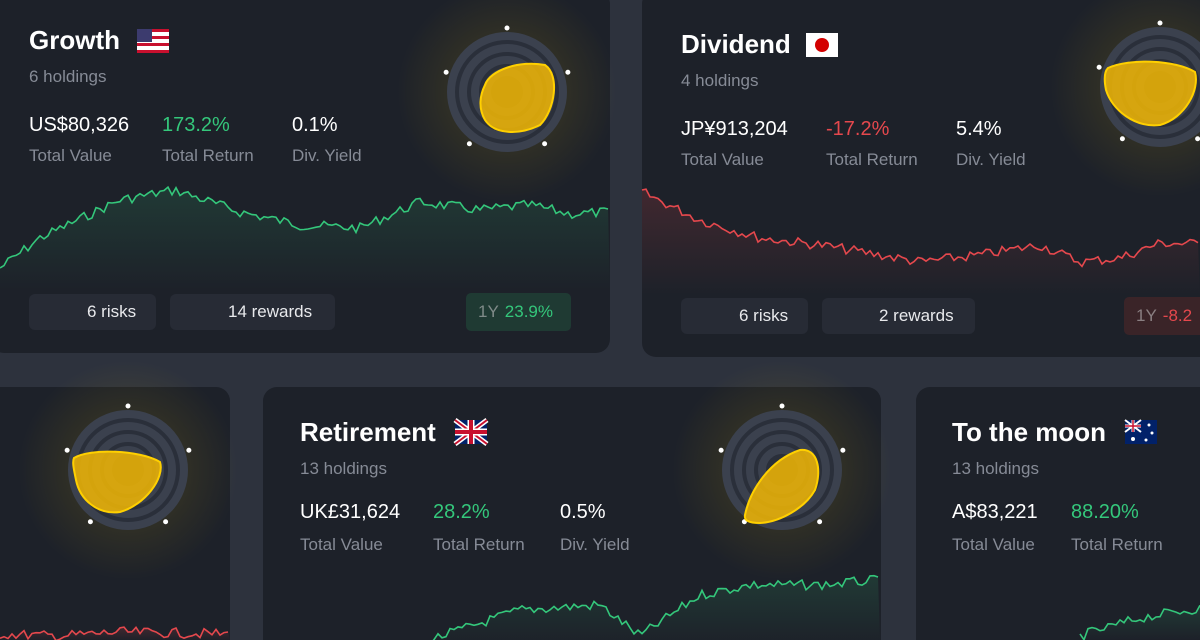 The width and height of the screenshot is (1200, 640). Describe the element at coordinates (1029, 432) in the screenshot. I see `card-title: To the moon` at that location.